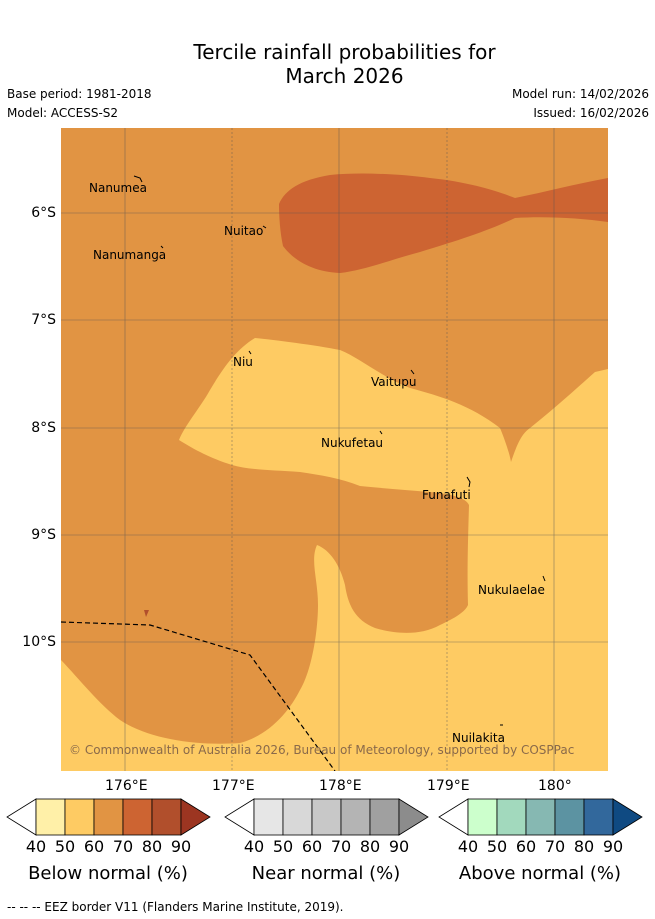 The height and width of the screenshot is (919, 655). I want to click on place-label: Nanumea, so click(118, 188).